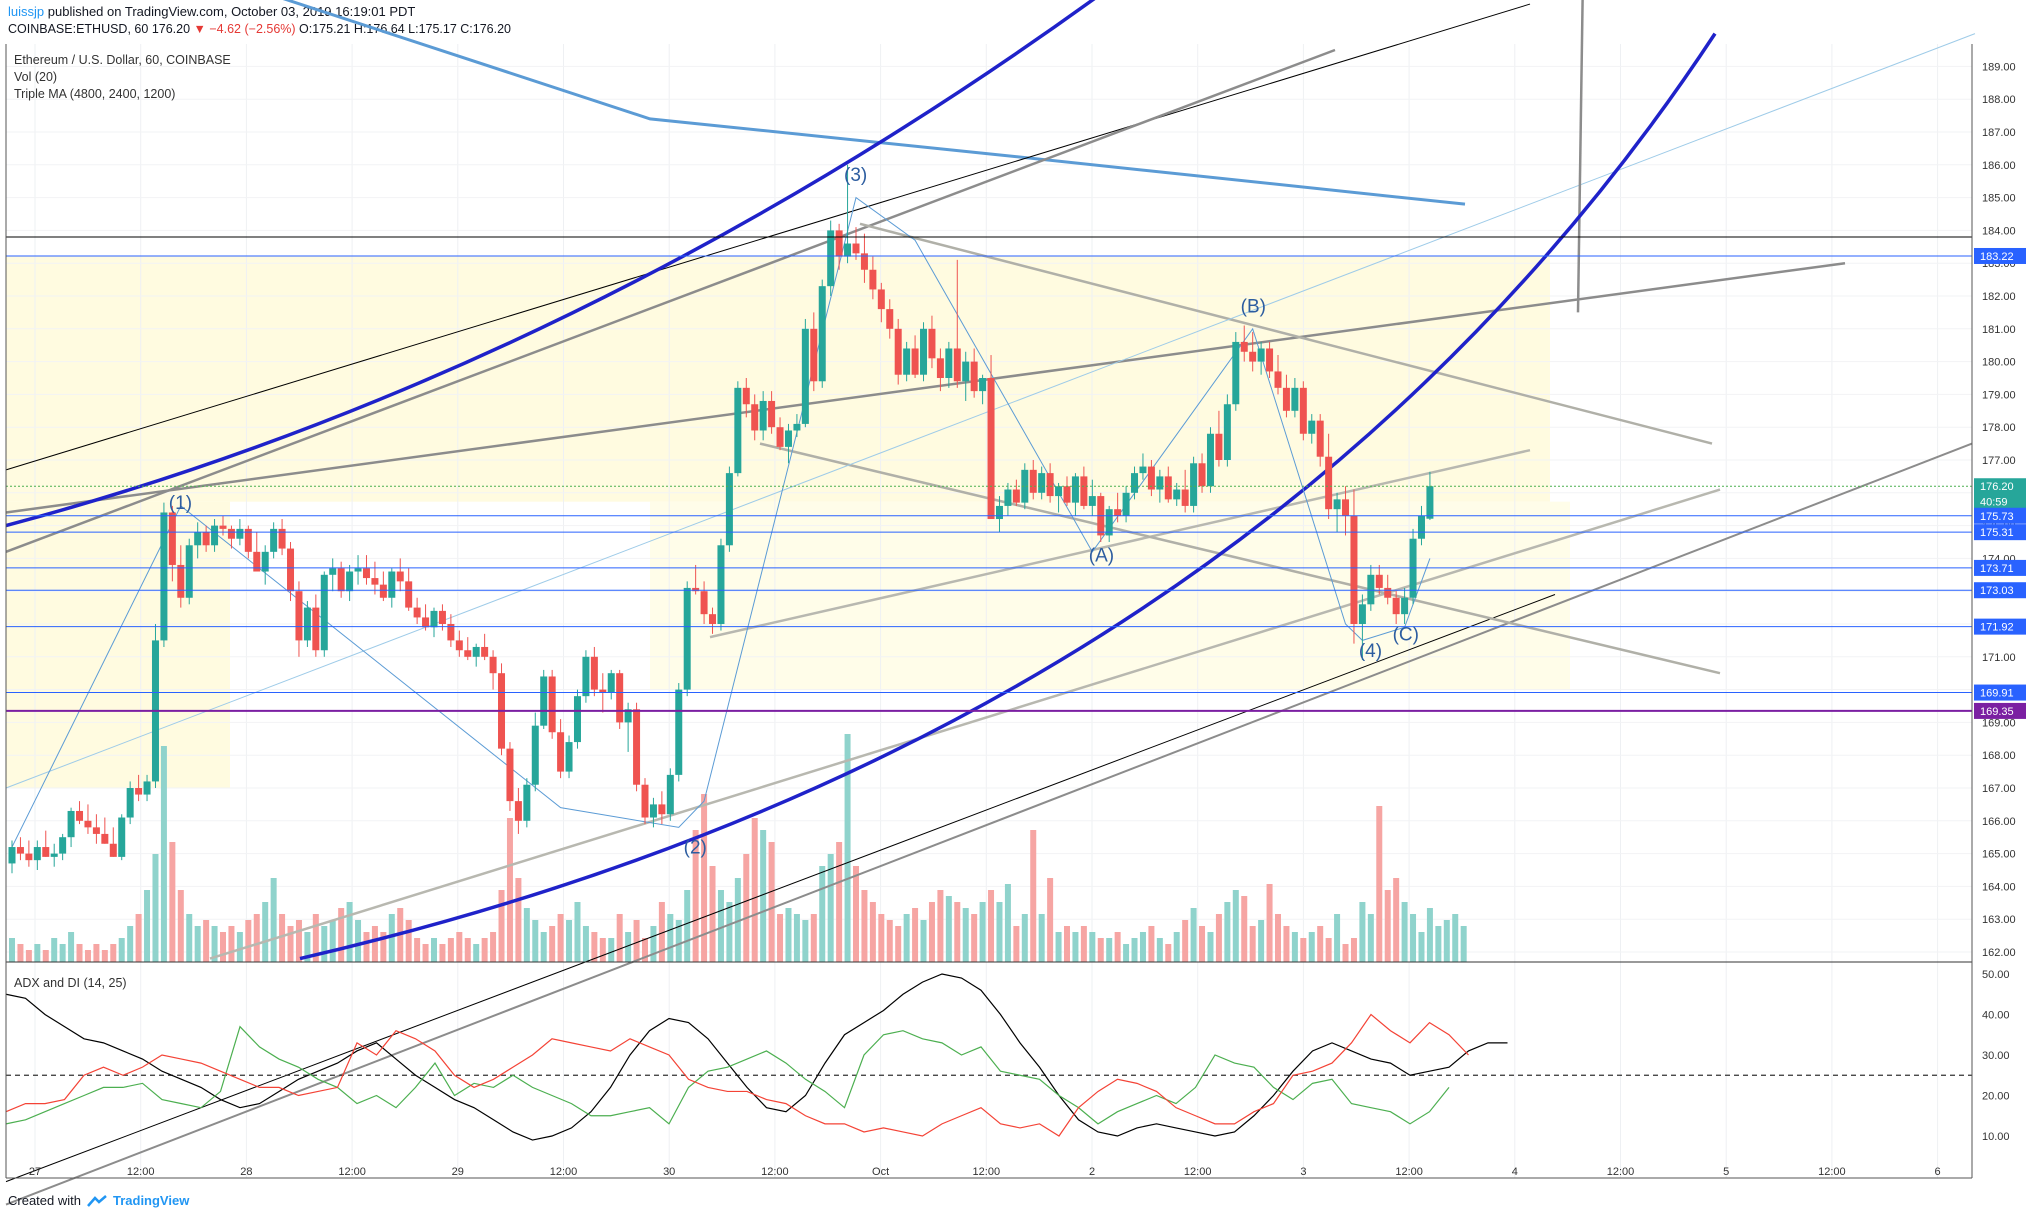 The height and width of the screenshot is (1219, 2027). I want to click on legend-title: Ethereum / U.S. Dollar, 60, COINBASE, so click(122, 60).